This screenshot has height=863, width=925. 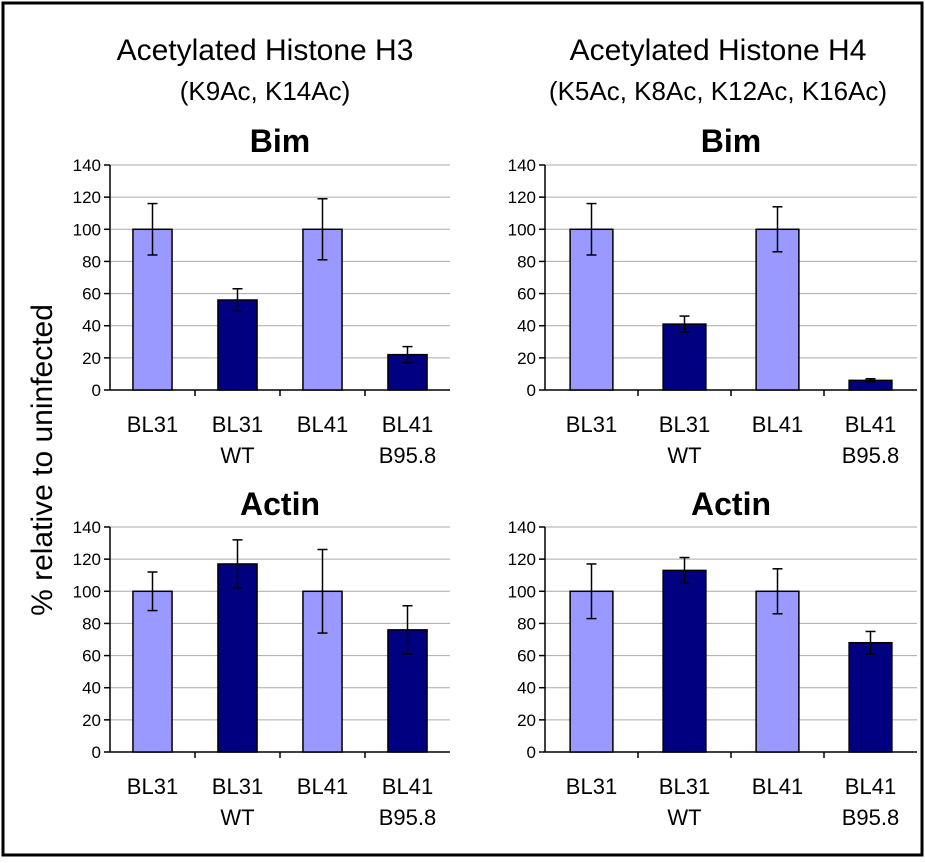 What do you see at coordinates (265, 50) in the screenshot?
I see `column-title-h3: Acetylated Histone H3` at bounding box center [265, 50].